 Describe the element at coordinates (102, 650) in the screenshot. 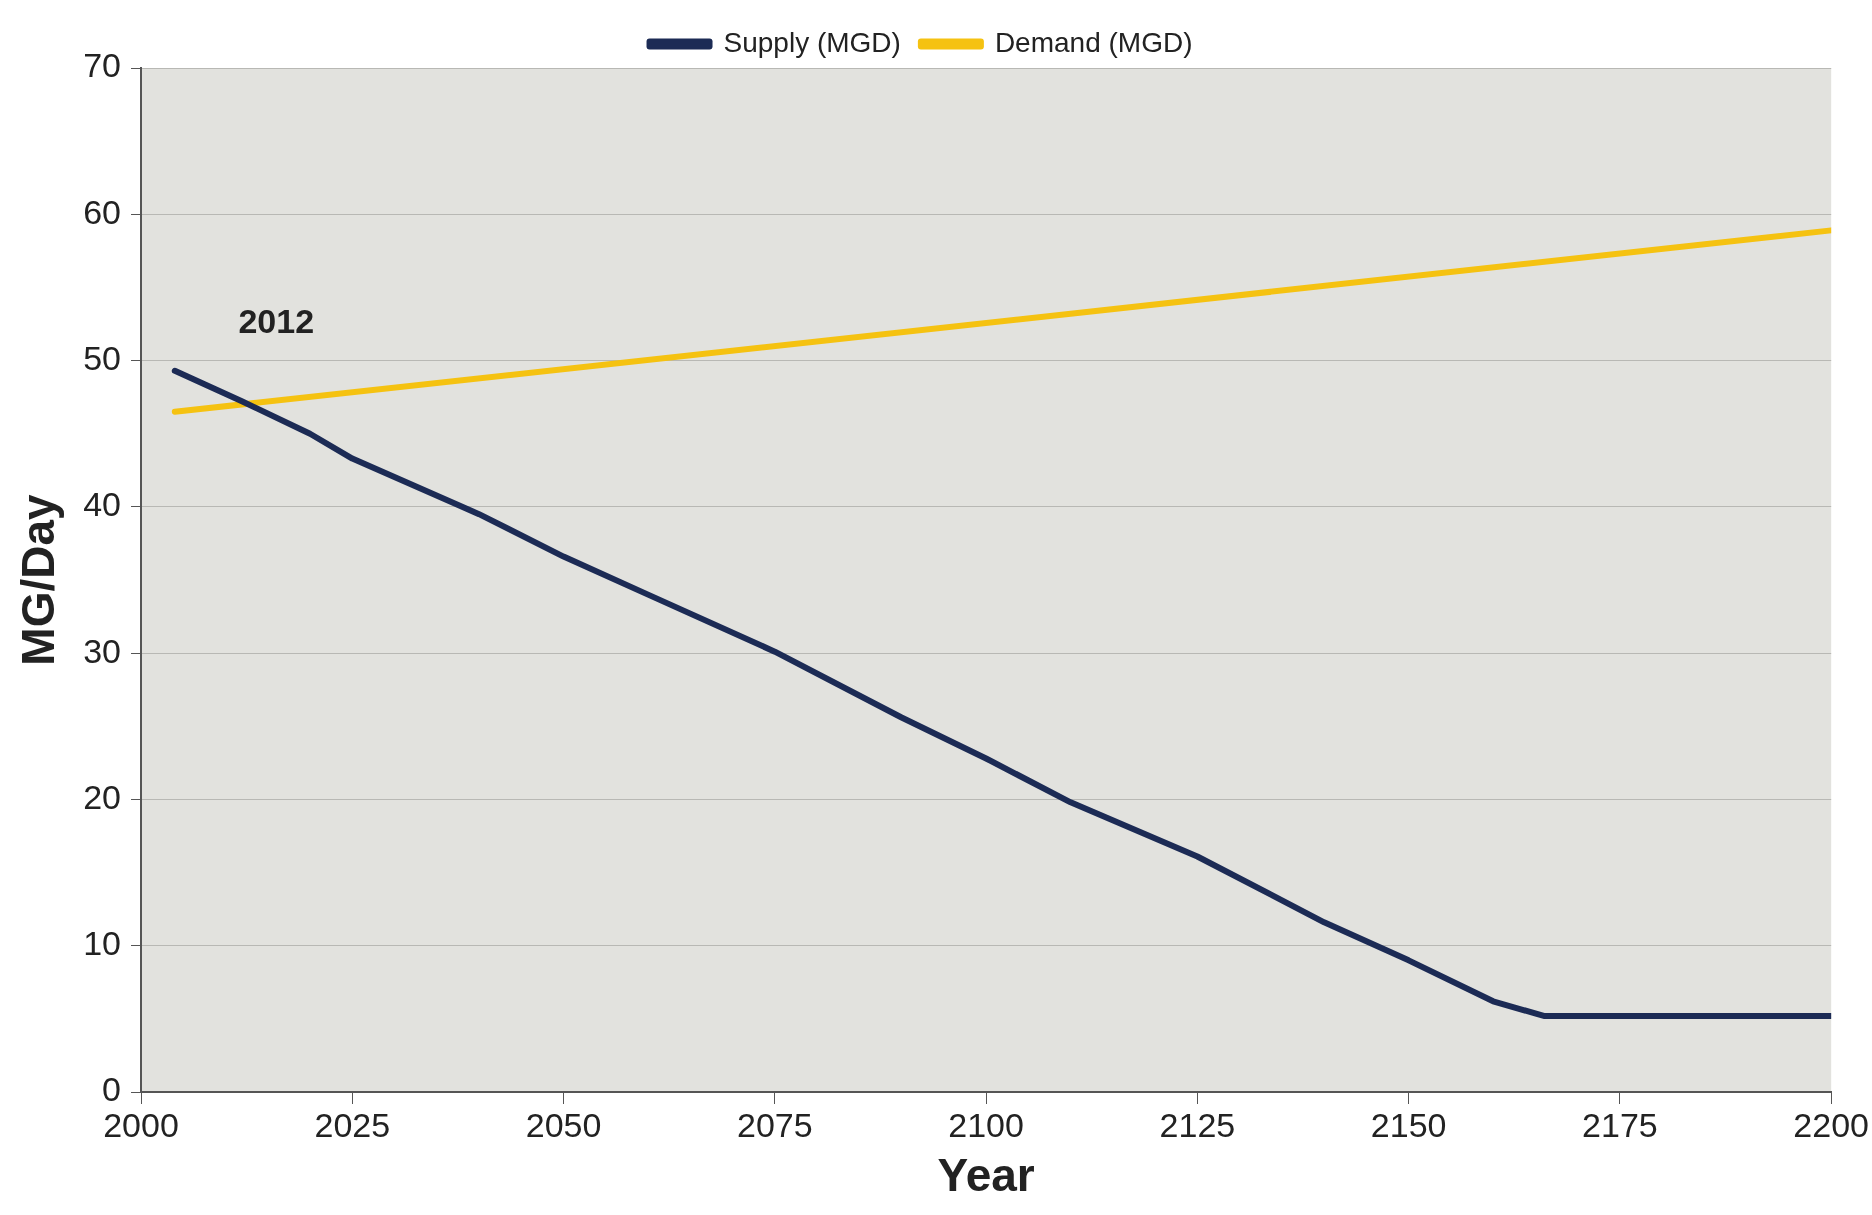

I see `y-tick-label: 30` at that location.